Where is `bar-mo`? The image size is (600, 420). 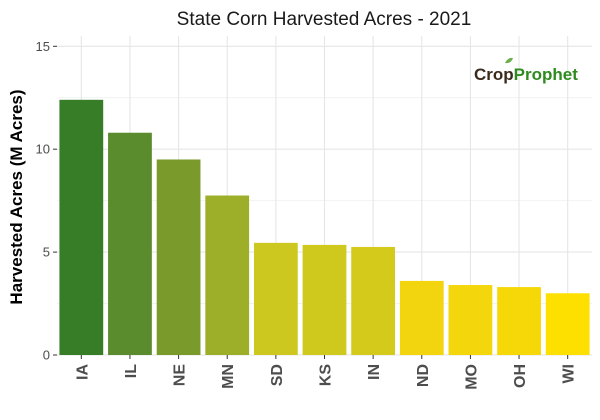
bar-mo is located at coordinates (470, 320).